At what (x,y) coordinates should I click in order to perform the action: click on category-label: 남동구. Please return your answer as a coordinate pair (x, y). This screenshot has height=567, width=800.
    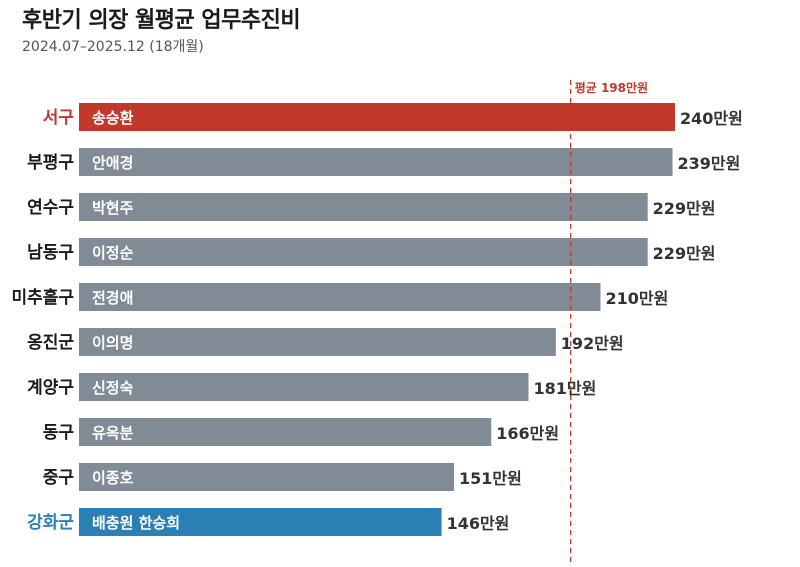
    Looking at the image, I should click on (50, 253).